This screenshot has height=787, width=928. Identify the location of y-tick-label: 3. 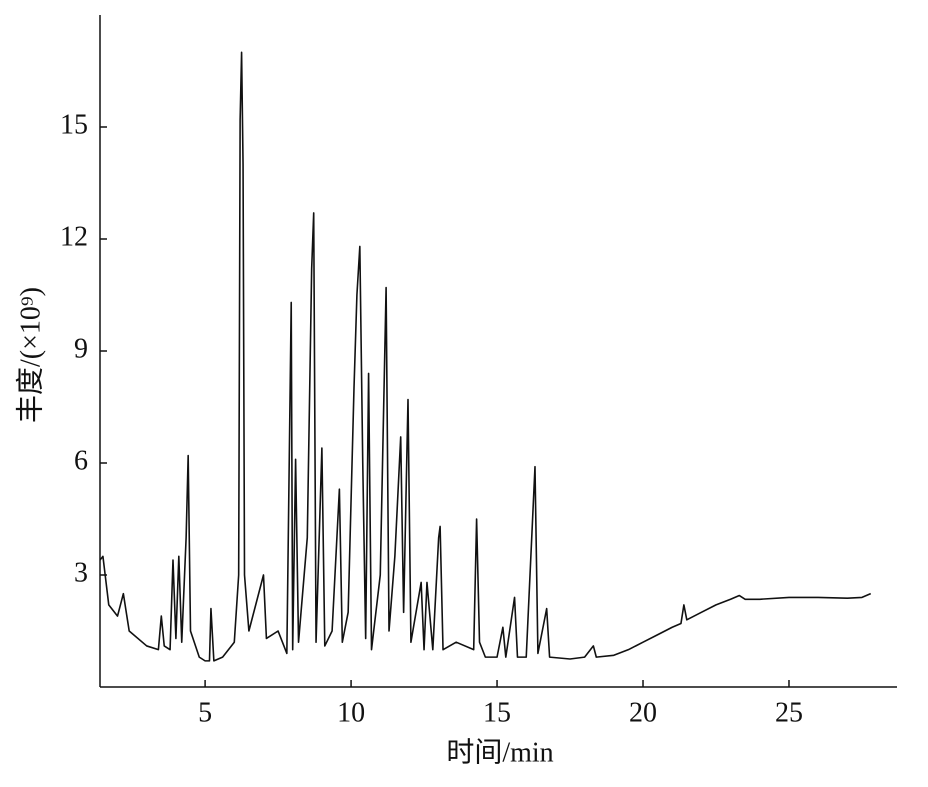
(81, 572).